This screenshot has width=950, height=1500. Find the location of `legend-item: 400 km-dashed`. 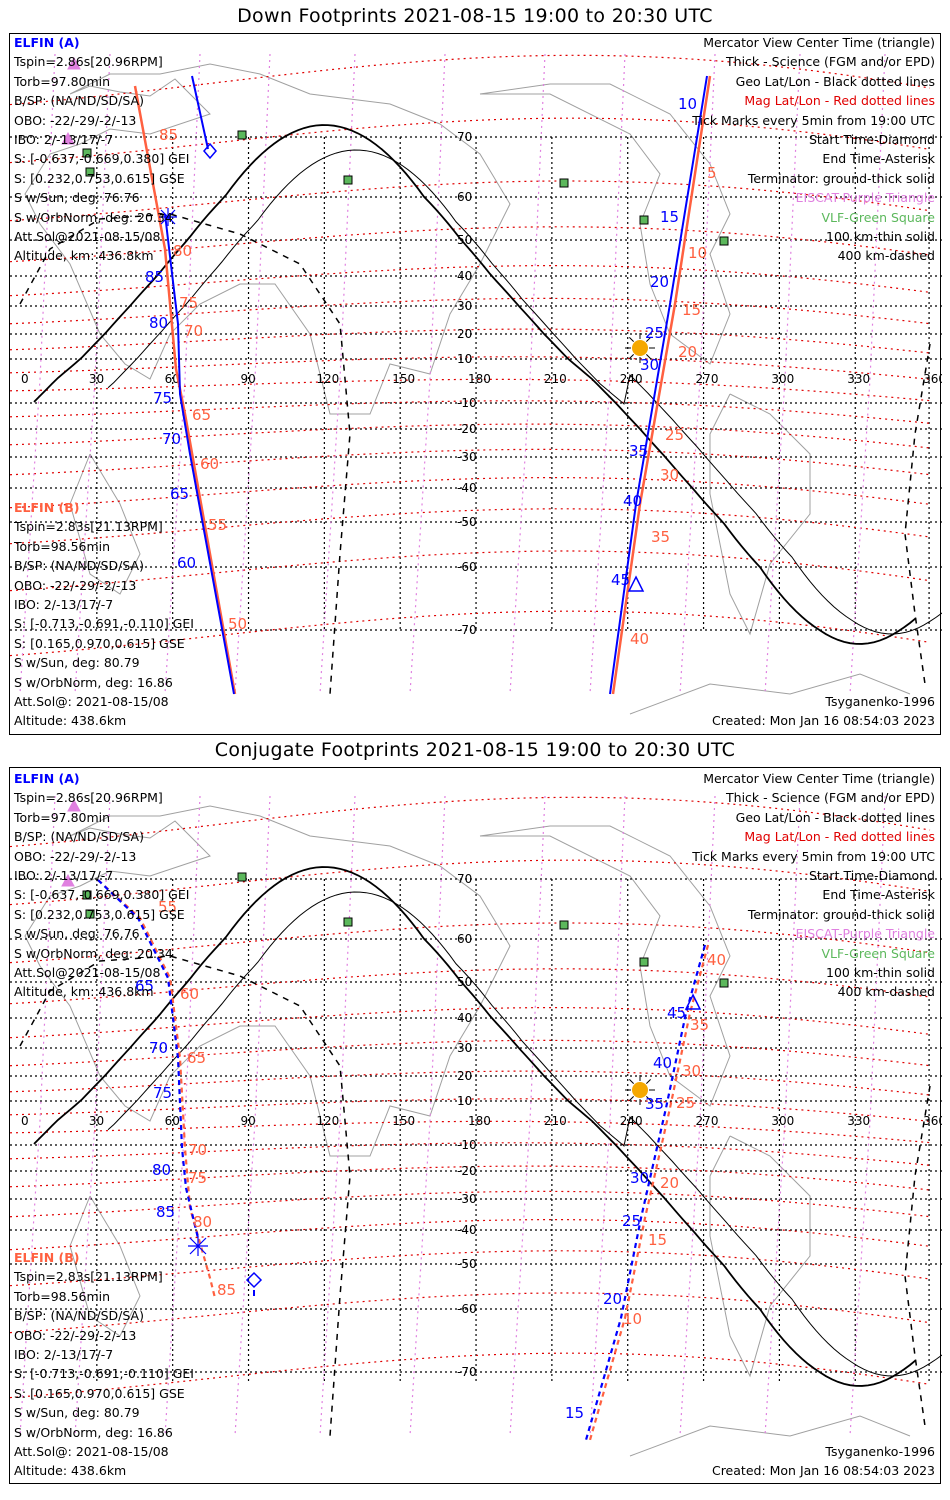

legend-item: 400 km-dashed is located at coordinates (886, 992).